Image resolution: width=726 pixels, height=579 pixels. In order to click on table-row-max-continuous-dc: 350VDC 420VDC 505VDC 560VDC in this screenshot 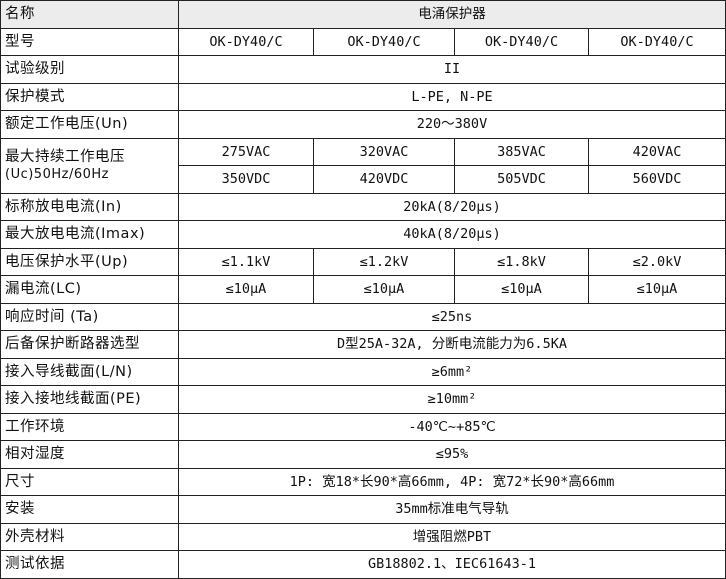, I will do `click(363, 179)`.